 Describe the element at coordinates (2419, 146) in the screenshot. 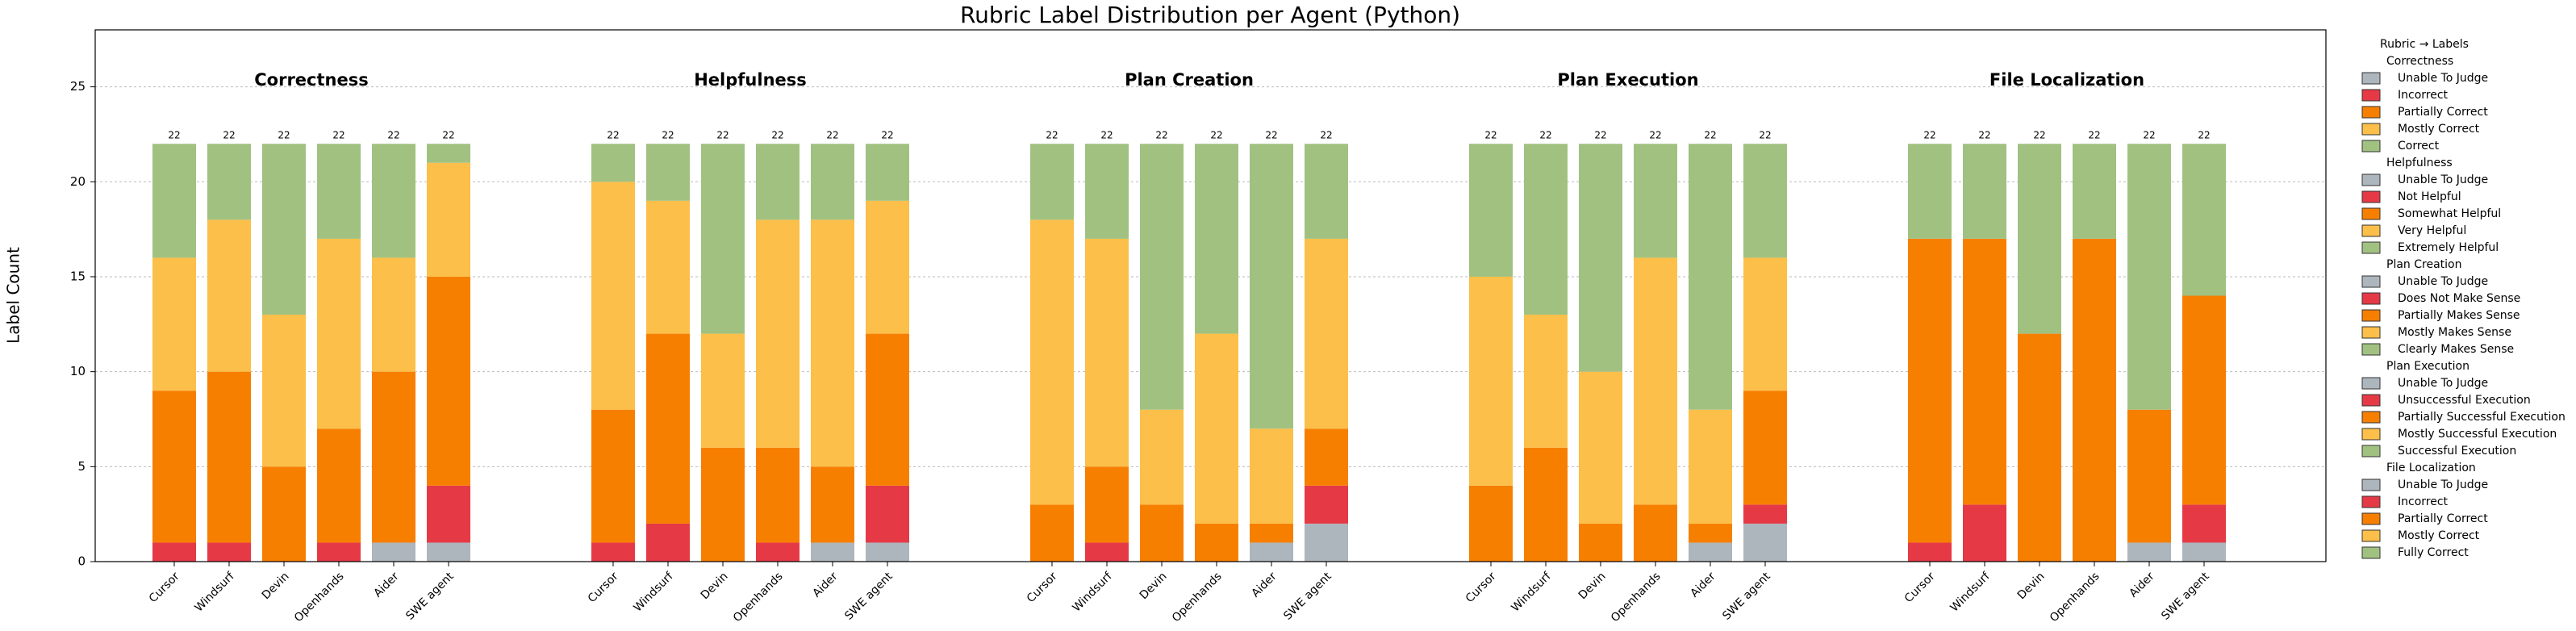

I see `legend-label: Correct` at that location.